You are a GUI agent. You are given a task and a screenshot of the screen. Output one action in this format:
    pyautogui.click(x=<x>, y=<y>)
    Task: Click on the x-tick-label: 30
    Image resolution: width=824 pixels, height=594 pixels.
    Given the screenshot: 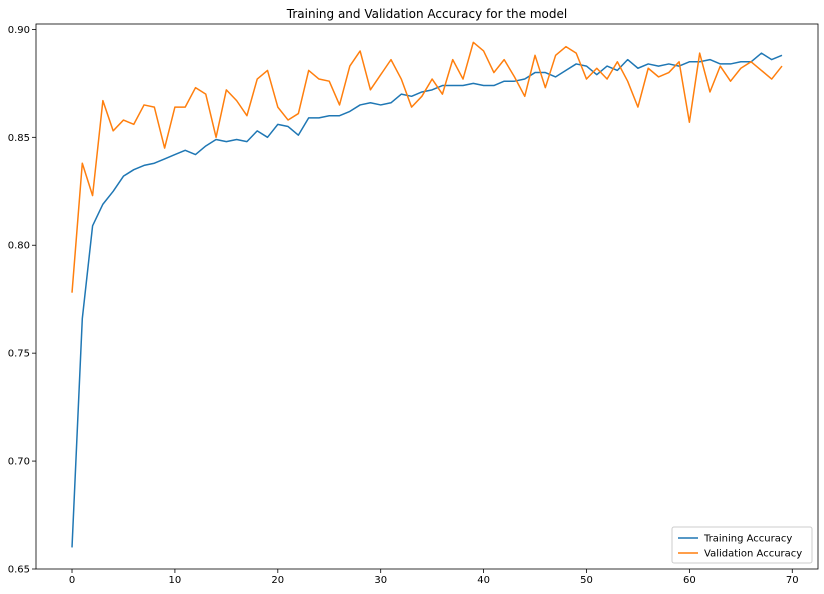 What is the action you would take?
    pyautogui.click(x=380, y=580)
    